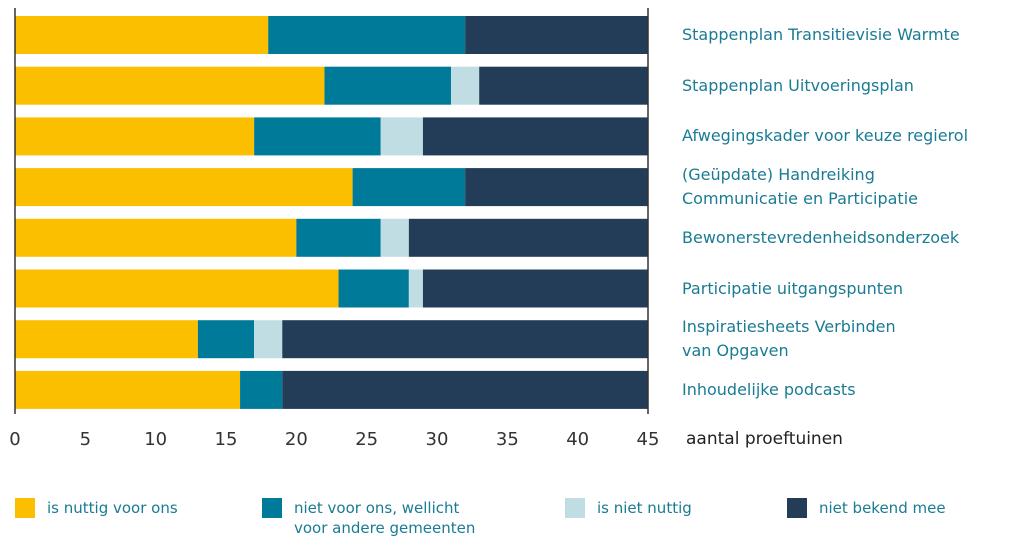 The image size is (1016, 541). What do you see at coordinates (648, 439) in the screenshot?
I see `x-tick-label: 45` at bounding box center [648, 439].